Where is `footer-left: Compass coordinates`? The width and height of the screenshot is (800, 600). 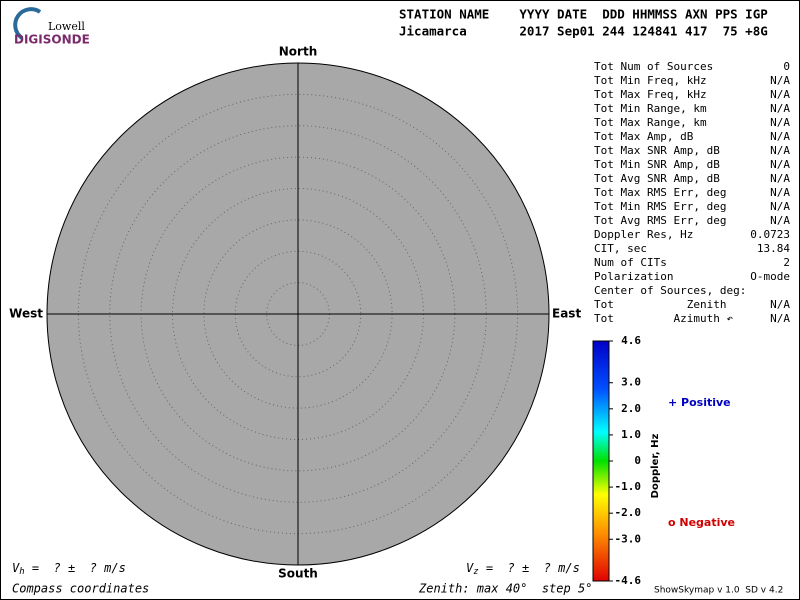
footer-left: Compass coordinates is located at coordinates (80, 589).